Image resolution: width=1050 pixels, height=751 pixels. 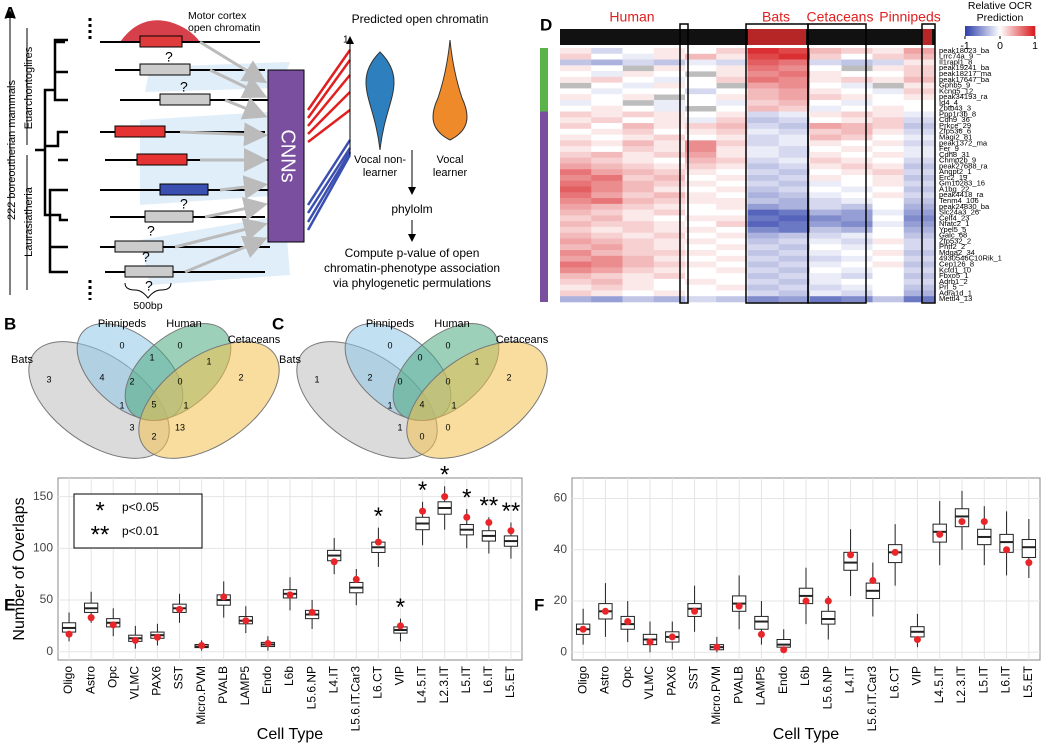 I want to click on venn-count: 2, so click(x=240, y=377).